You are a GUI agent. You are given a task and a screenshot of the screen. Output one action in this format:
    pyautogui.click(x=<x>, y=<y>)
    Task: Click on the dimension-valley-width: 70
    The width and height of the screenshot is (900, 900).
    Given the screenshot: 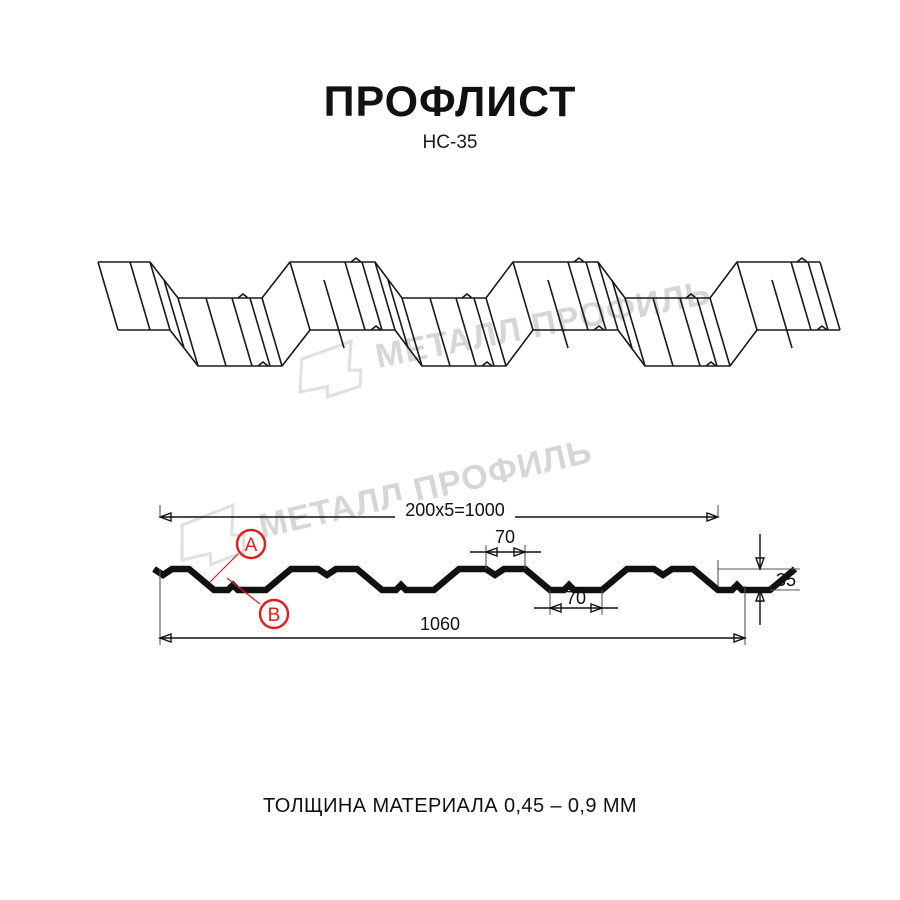 What is the action you would take?
    pyautogui.click(x=576, y=601)
    